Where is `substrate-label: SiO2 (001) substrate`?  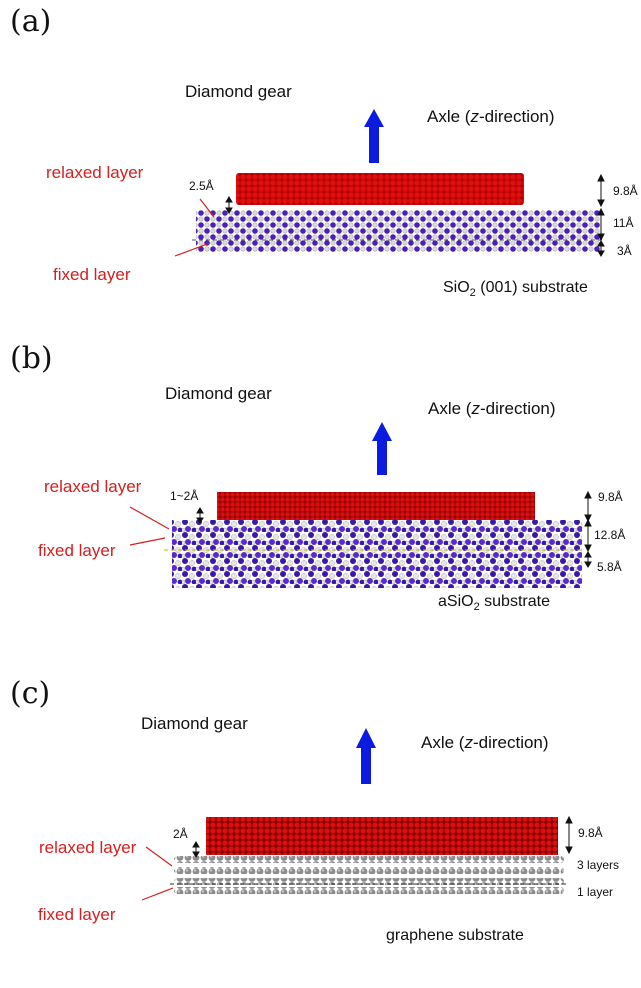
substrate-label: SiO2 (001) substrate is located at coordinates (515, 289).